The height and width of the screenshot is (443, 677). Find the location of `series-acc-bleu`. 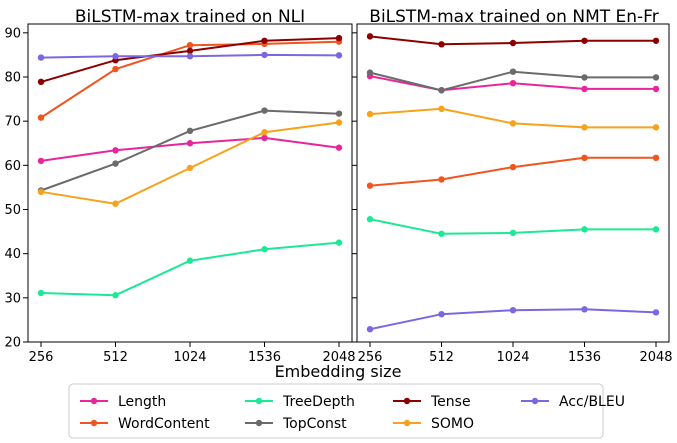

series-acc-bleu is located at coordinates (513, 319).